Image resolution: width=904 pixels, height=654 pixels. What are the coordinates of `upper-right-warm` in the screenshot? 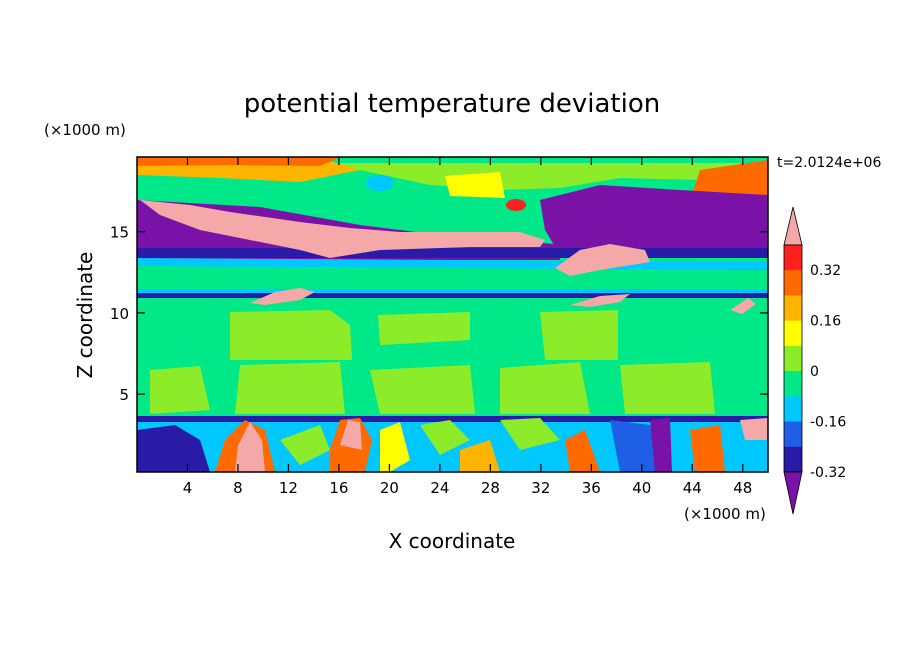 It's located at (729, 180).